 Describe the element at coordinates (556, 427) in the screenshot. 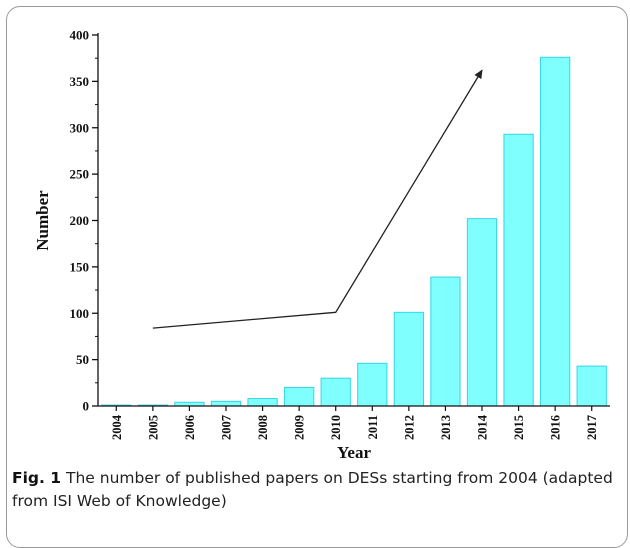

I see `x-tick-label-2016: 2016` at that location.